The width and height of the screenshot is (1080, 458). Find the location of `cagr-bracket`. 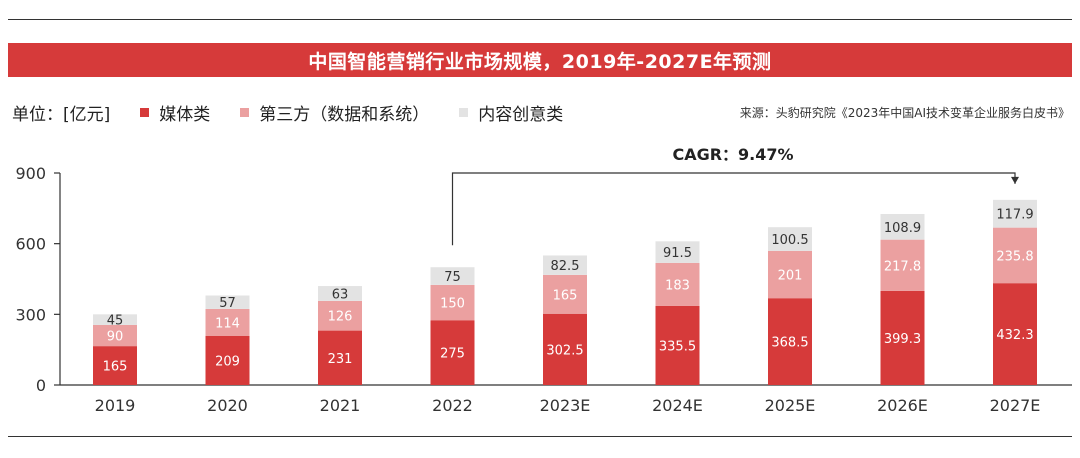

cagr-bracket is located at coordinates (733, 209).